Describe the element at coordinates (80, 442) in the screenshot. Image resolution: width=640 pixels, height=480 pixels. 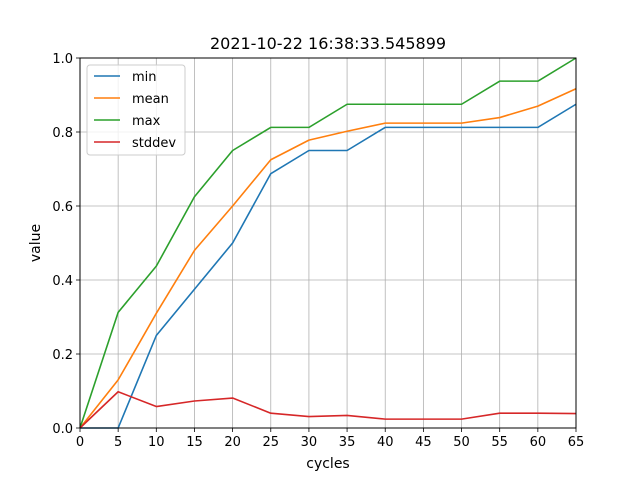
I see `x-tick-label: 0` at that location.